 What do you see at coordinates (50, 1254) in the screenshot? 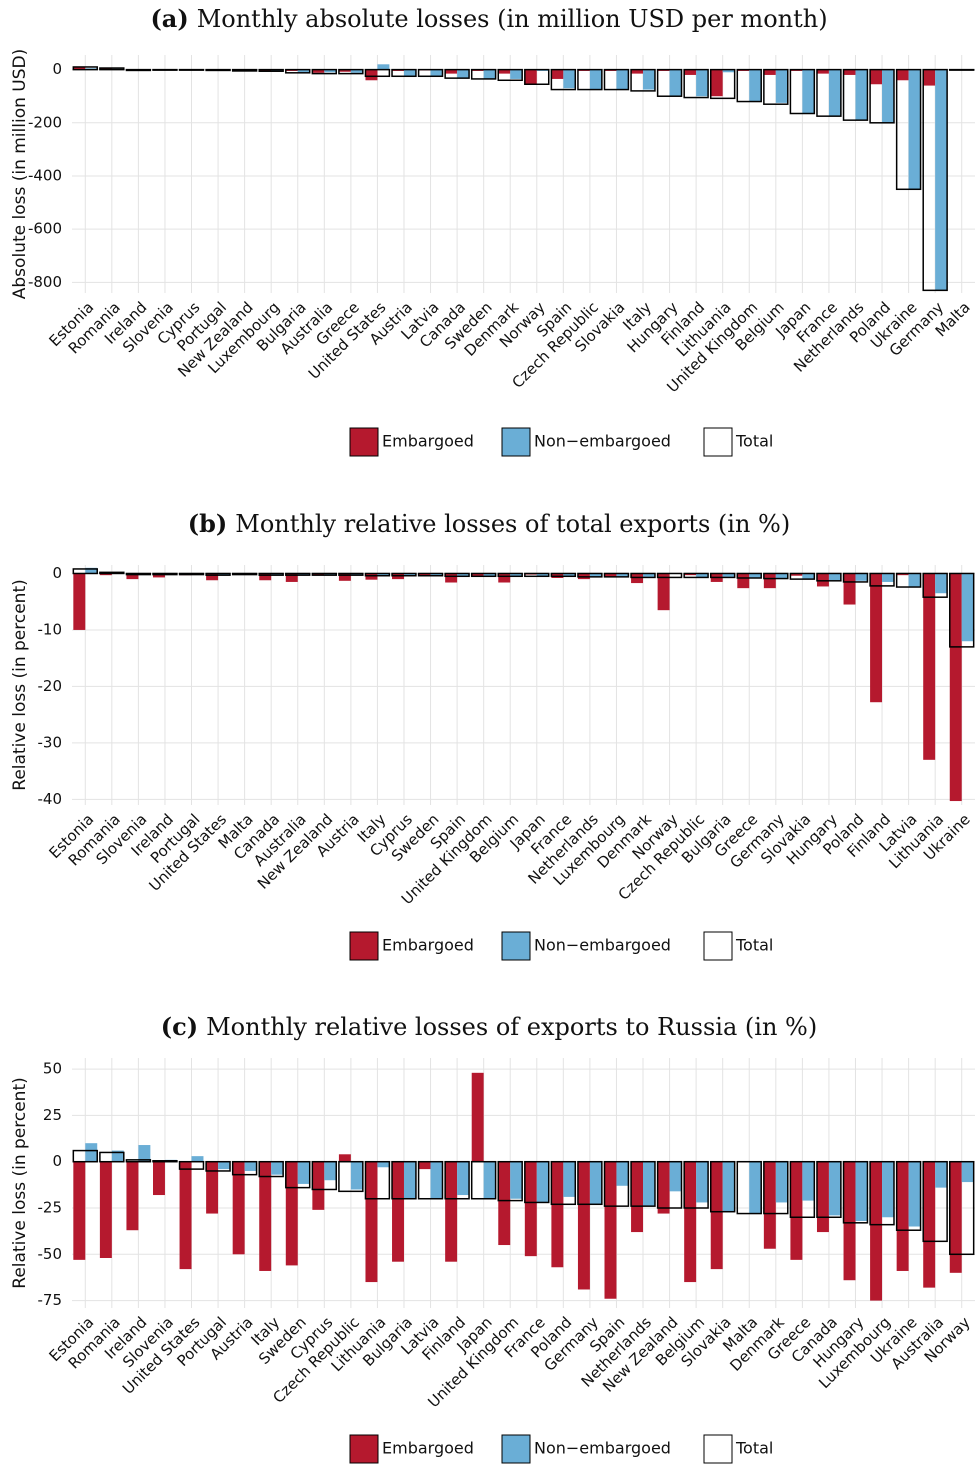
I see `y-tick-label: -50` at bounding box center [50, 1254].